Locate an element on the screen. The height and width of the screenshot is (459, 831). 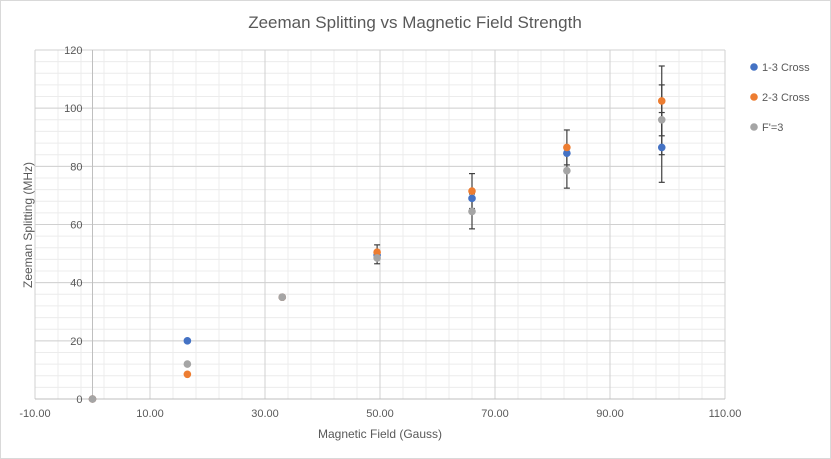
y-tick-label: 120 is located at coordinates (73, 51).